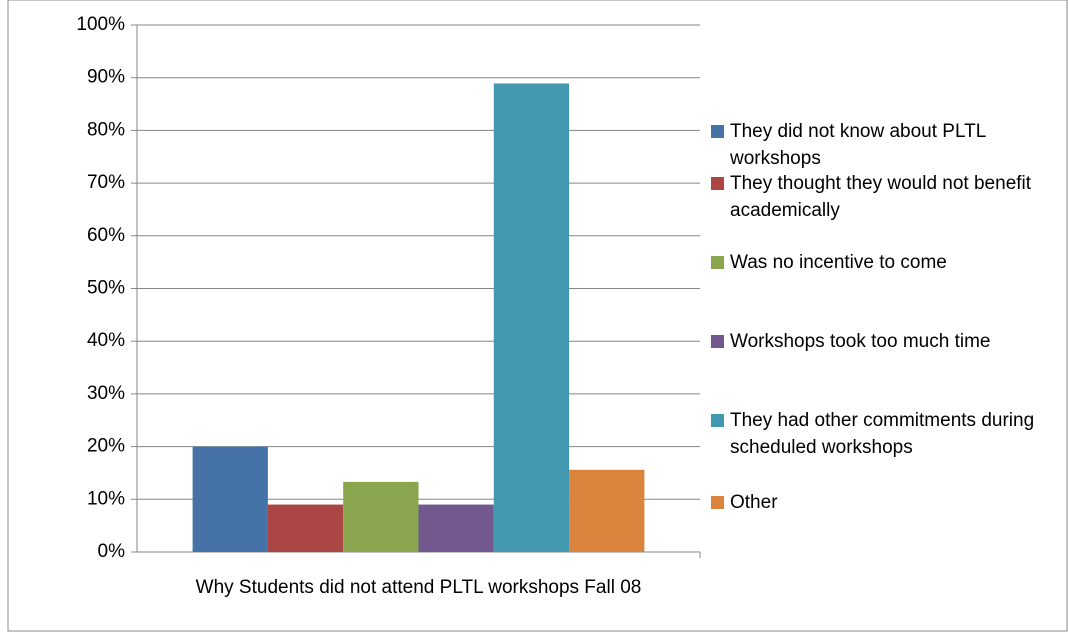 The height and width of the screenshot is (632, 1068). I want to click on legend-label: They did not know about PLTL workshops, so click(860, 145).